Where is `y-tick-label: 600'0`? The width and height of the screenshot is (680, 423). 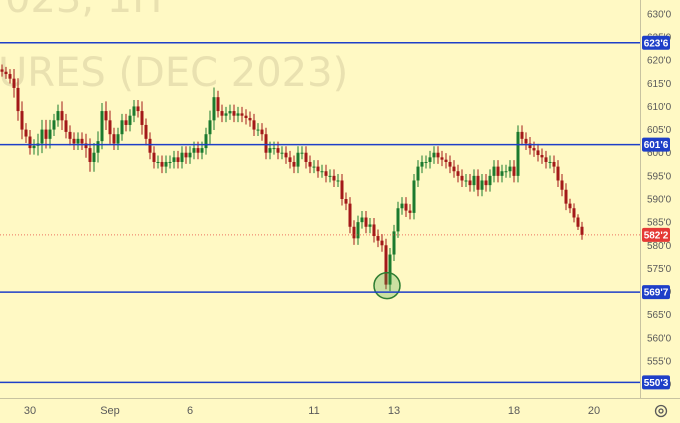
y-tick-label: 600'0 is located at coordinates (659, 153).